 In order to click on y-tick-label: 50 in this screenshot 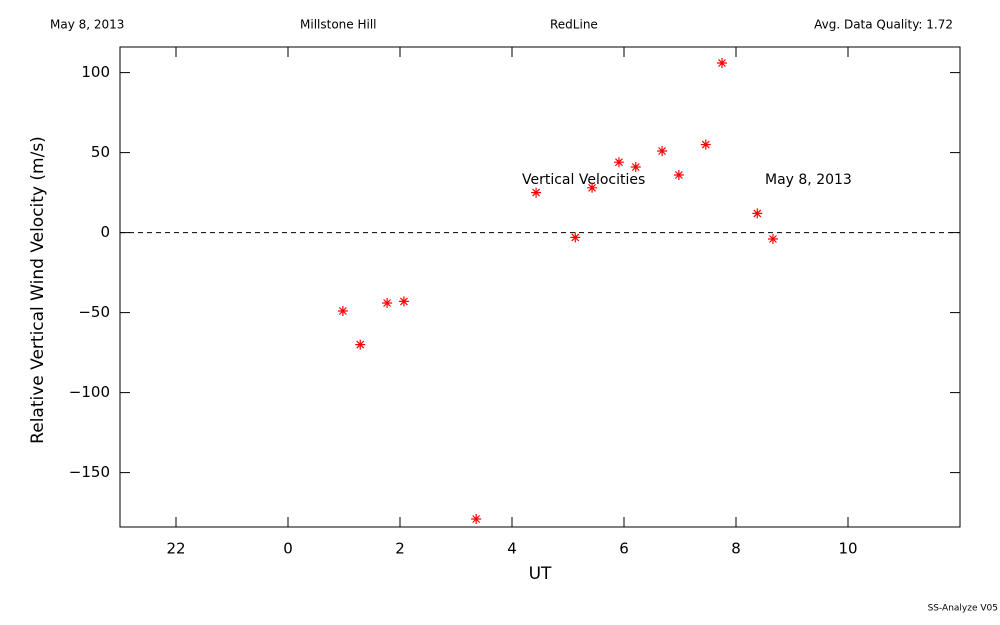, I will do `click(100, 152)`.